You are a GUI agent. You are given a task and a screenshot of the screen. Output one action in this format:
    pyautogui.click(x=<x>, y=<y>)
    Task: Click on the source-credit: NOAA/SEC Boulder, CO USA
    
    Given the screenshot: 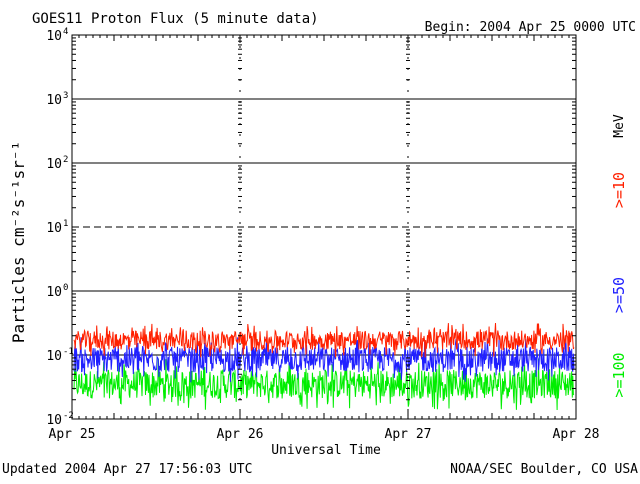 What is the action you would take?
    pyautogui.click(x=544, y=469)
    